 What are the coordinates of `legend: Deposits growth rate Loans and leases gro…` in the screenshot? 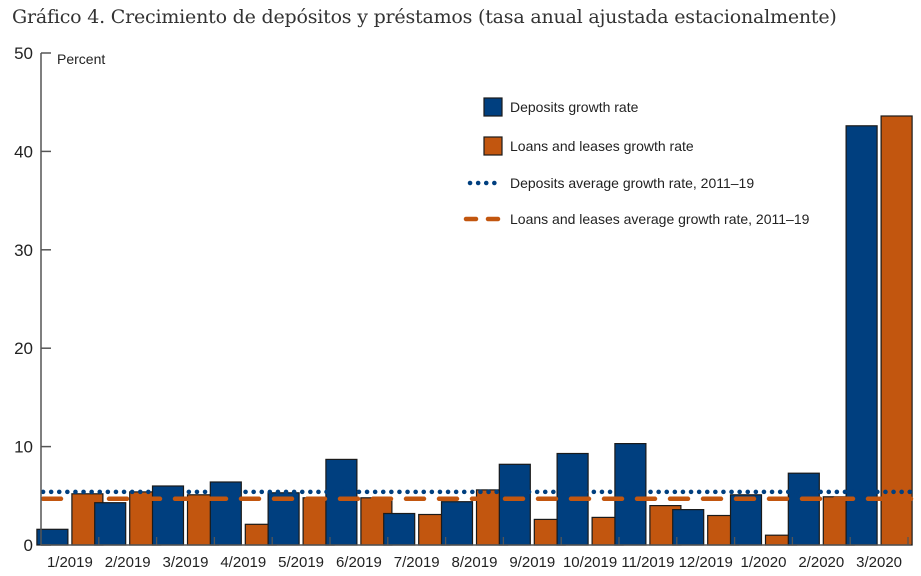 It's located at (636, 162).